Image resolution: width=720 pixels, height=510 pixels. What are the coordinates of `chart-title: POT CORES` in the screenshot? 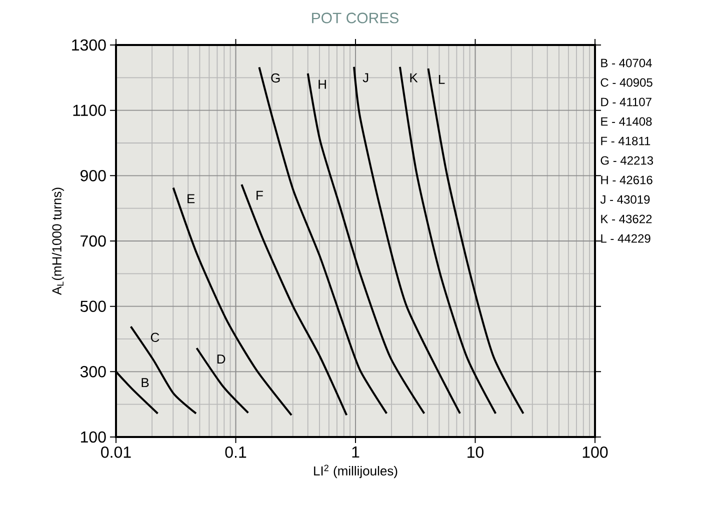 It's located at (355, 18).